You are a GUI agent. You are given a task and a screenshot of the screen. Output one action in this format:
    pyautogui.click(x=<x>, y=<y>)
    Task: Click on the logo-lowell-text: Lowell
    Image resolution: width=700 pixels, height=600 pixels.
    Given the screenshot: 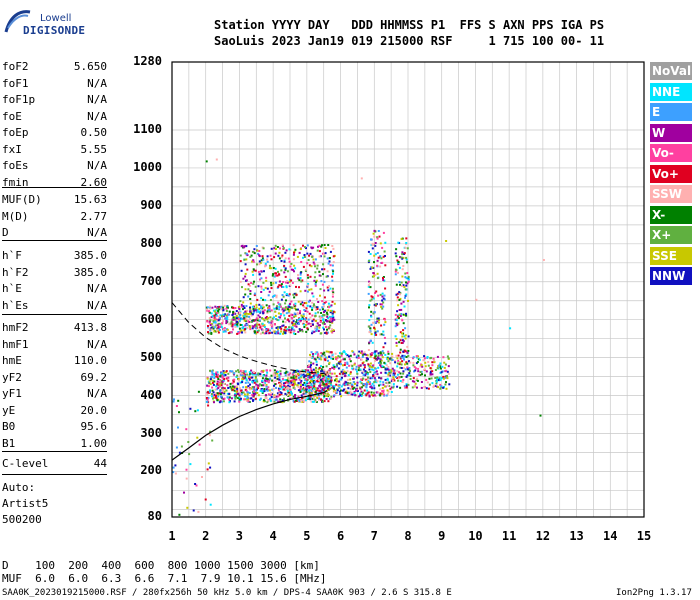 What is the action you would take?
    pyautogui.click(x=56, y=18)
    